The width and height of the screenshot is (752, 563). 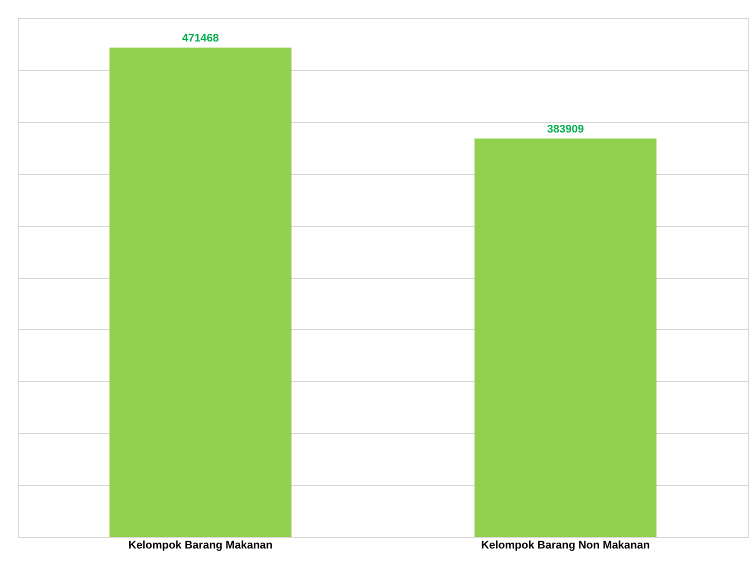 I want to click on x-tick-label: Kelompok Barang Non Makanan, so click(x=565, y=546).